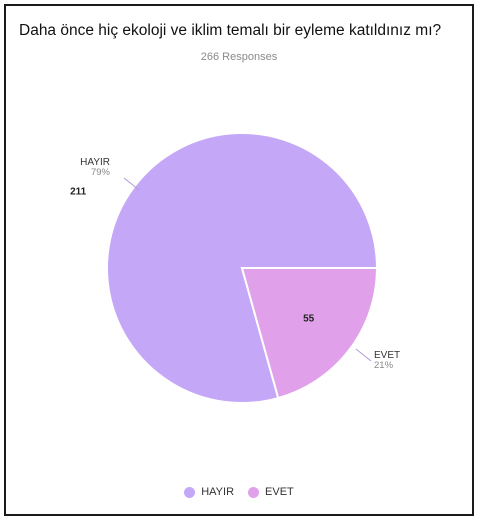 The width and height of the screenshot is (482, 524). Describe the element at coordinates (239, 492) in the screenshot. I see `chart-legend: HAYIR EVET` at that location.